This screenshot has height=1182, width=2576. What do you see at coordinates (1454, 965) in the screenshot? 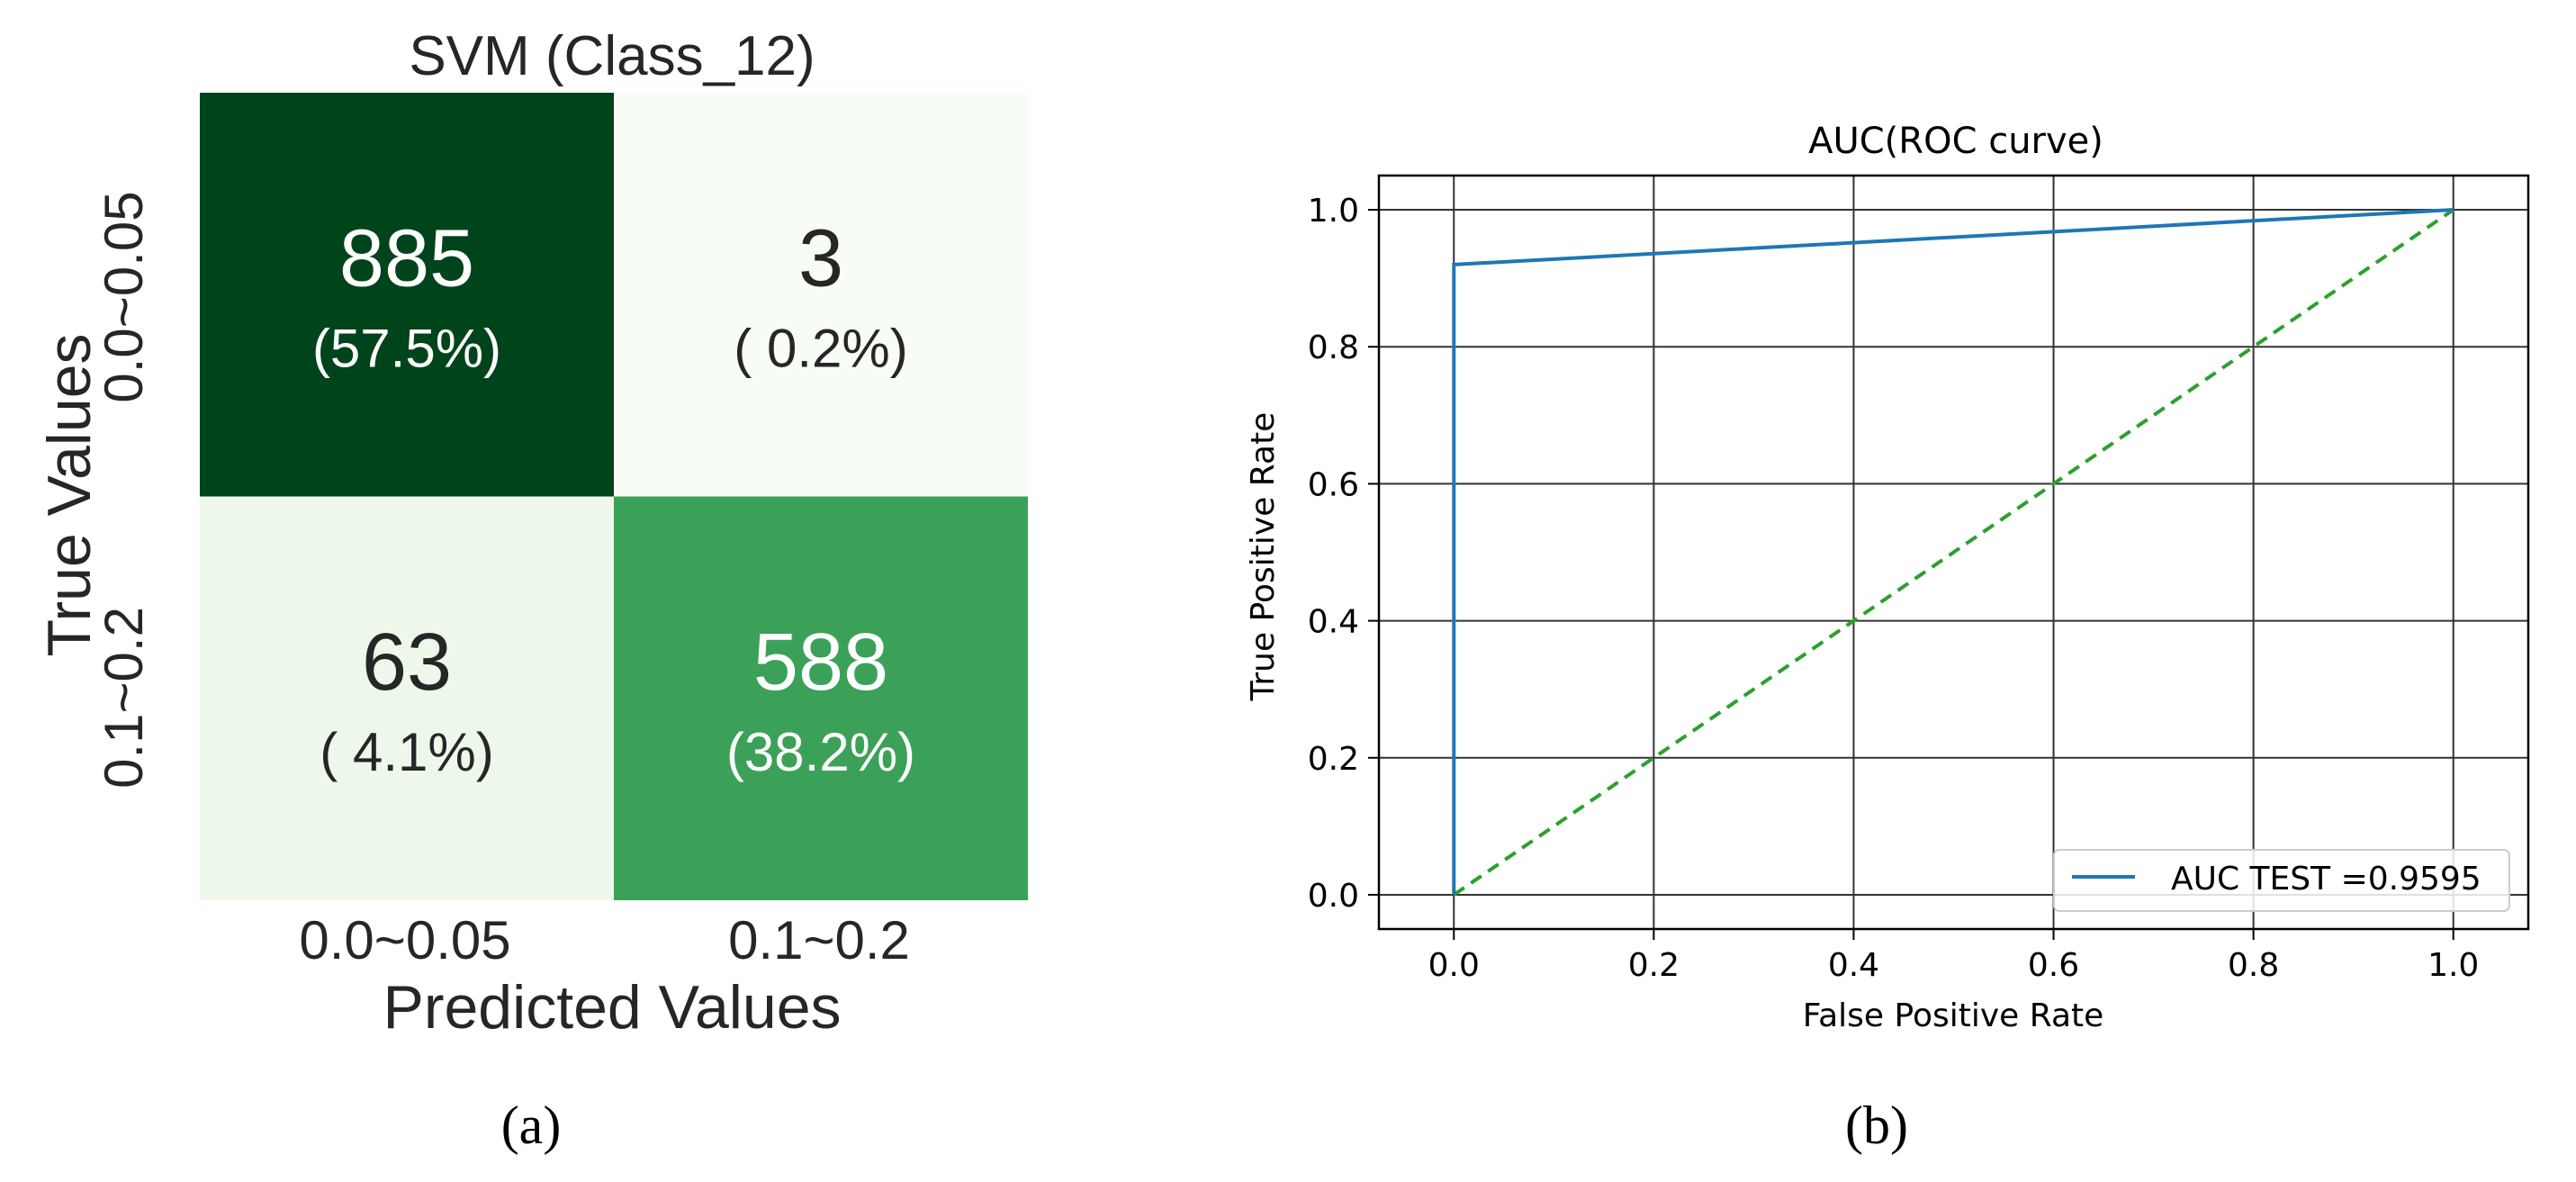
I see `roc-x-tick-label: 0.0` at bounding box center [1454, 965].